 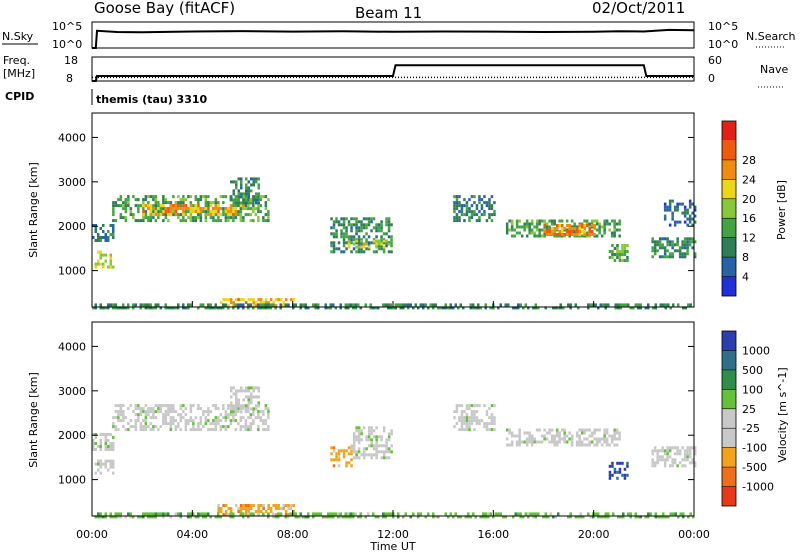 What do you see at coordinates (758, 487) in the screenshot?
I see `velocity-colorbar-tick-label: -1000` at bounding box center [758, 487].